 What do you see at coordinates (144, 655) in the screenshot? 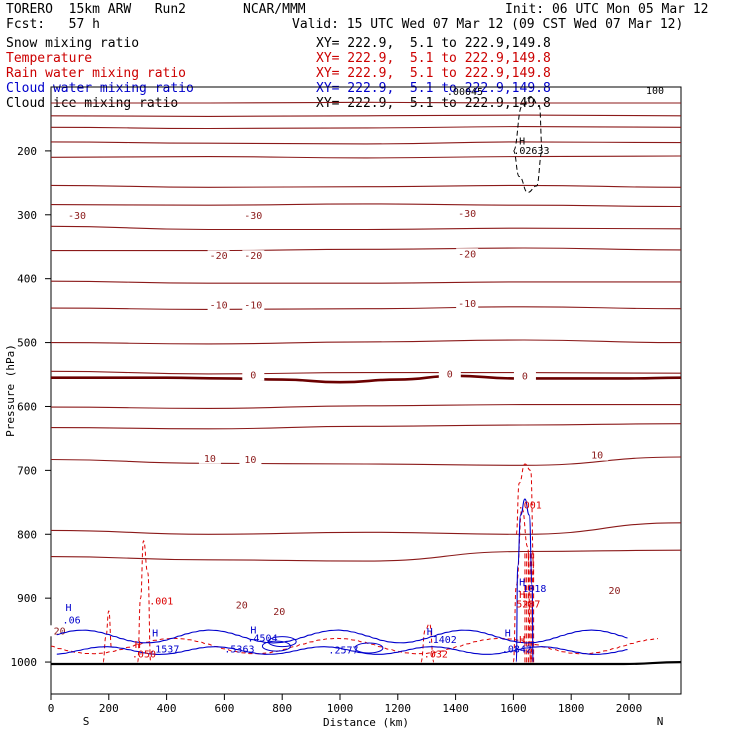
I see `rain-label-4: .050` at bounding box center [144, 655].